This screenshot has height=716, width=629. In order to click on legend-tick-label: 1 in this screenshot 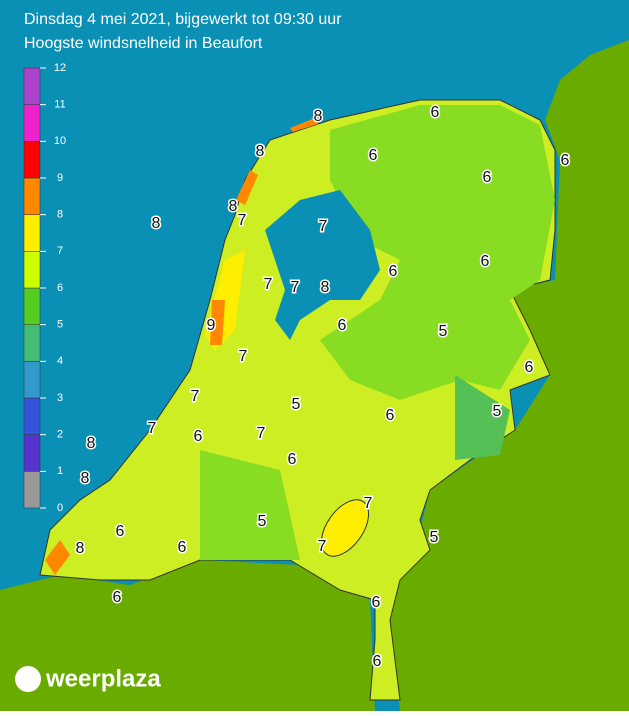, I will do `click(60, 471)`.